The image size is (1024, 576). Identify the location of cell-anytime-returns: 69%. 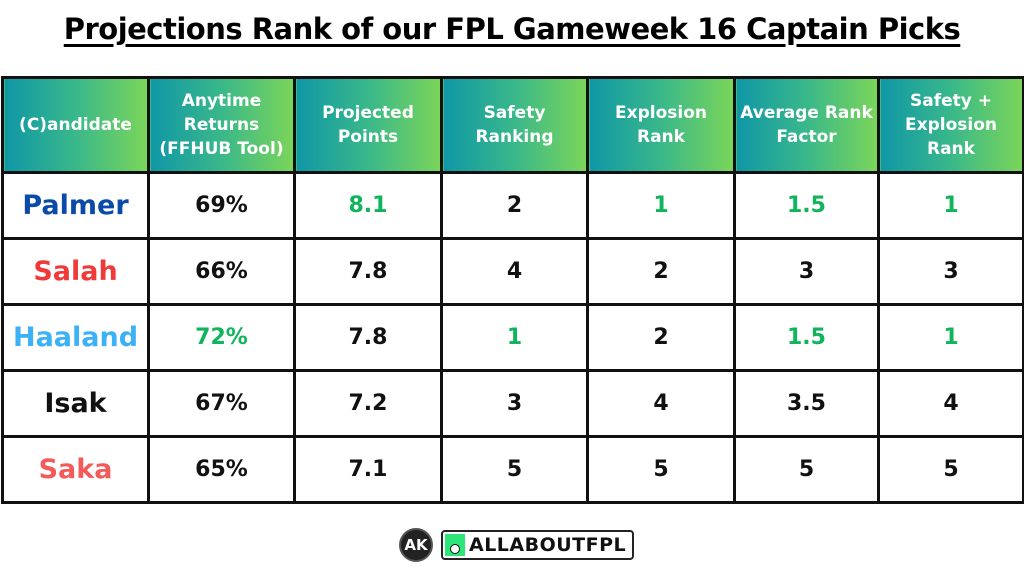
(221, 205).